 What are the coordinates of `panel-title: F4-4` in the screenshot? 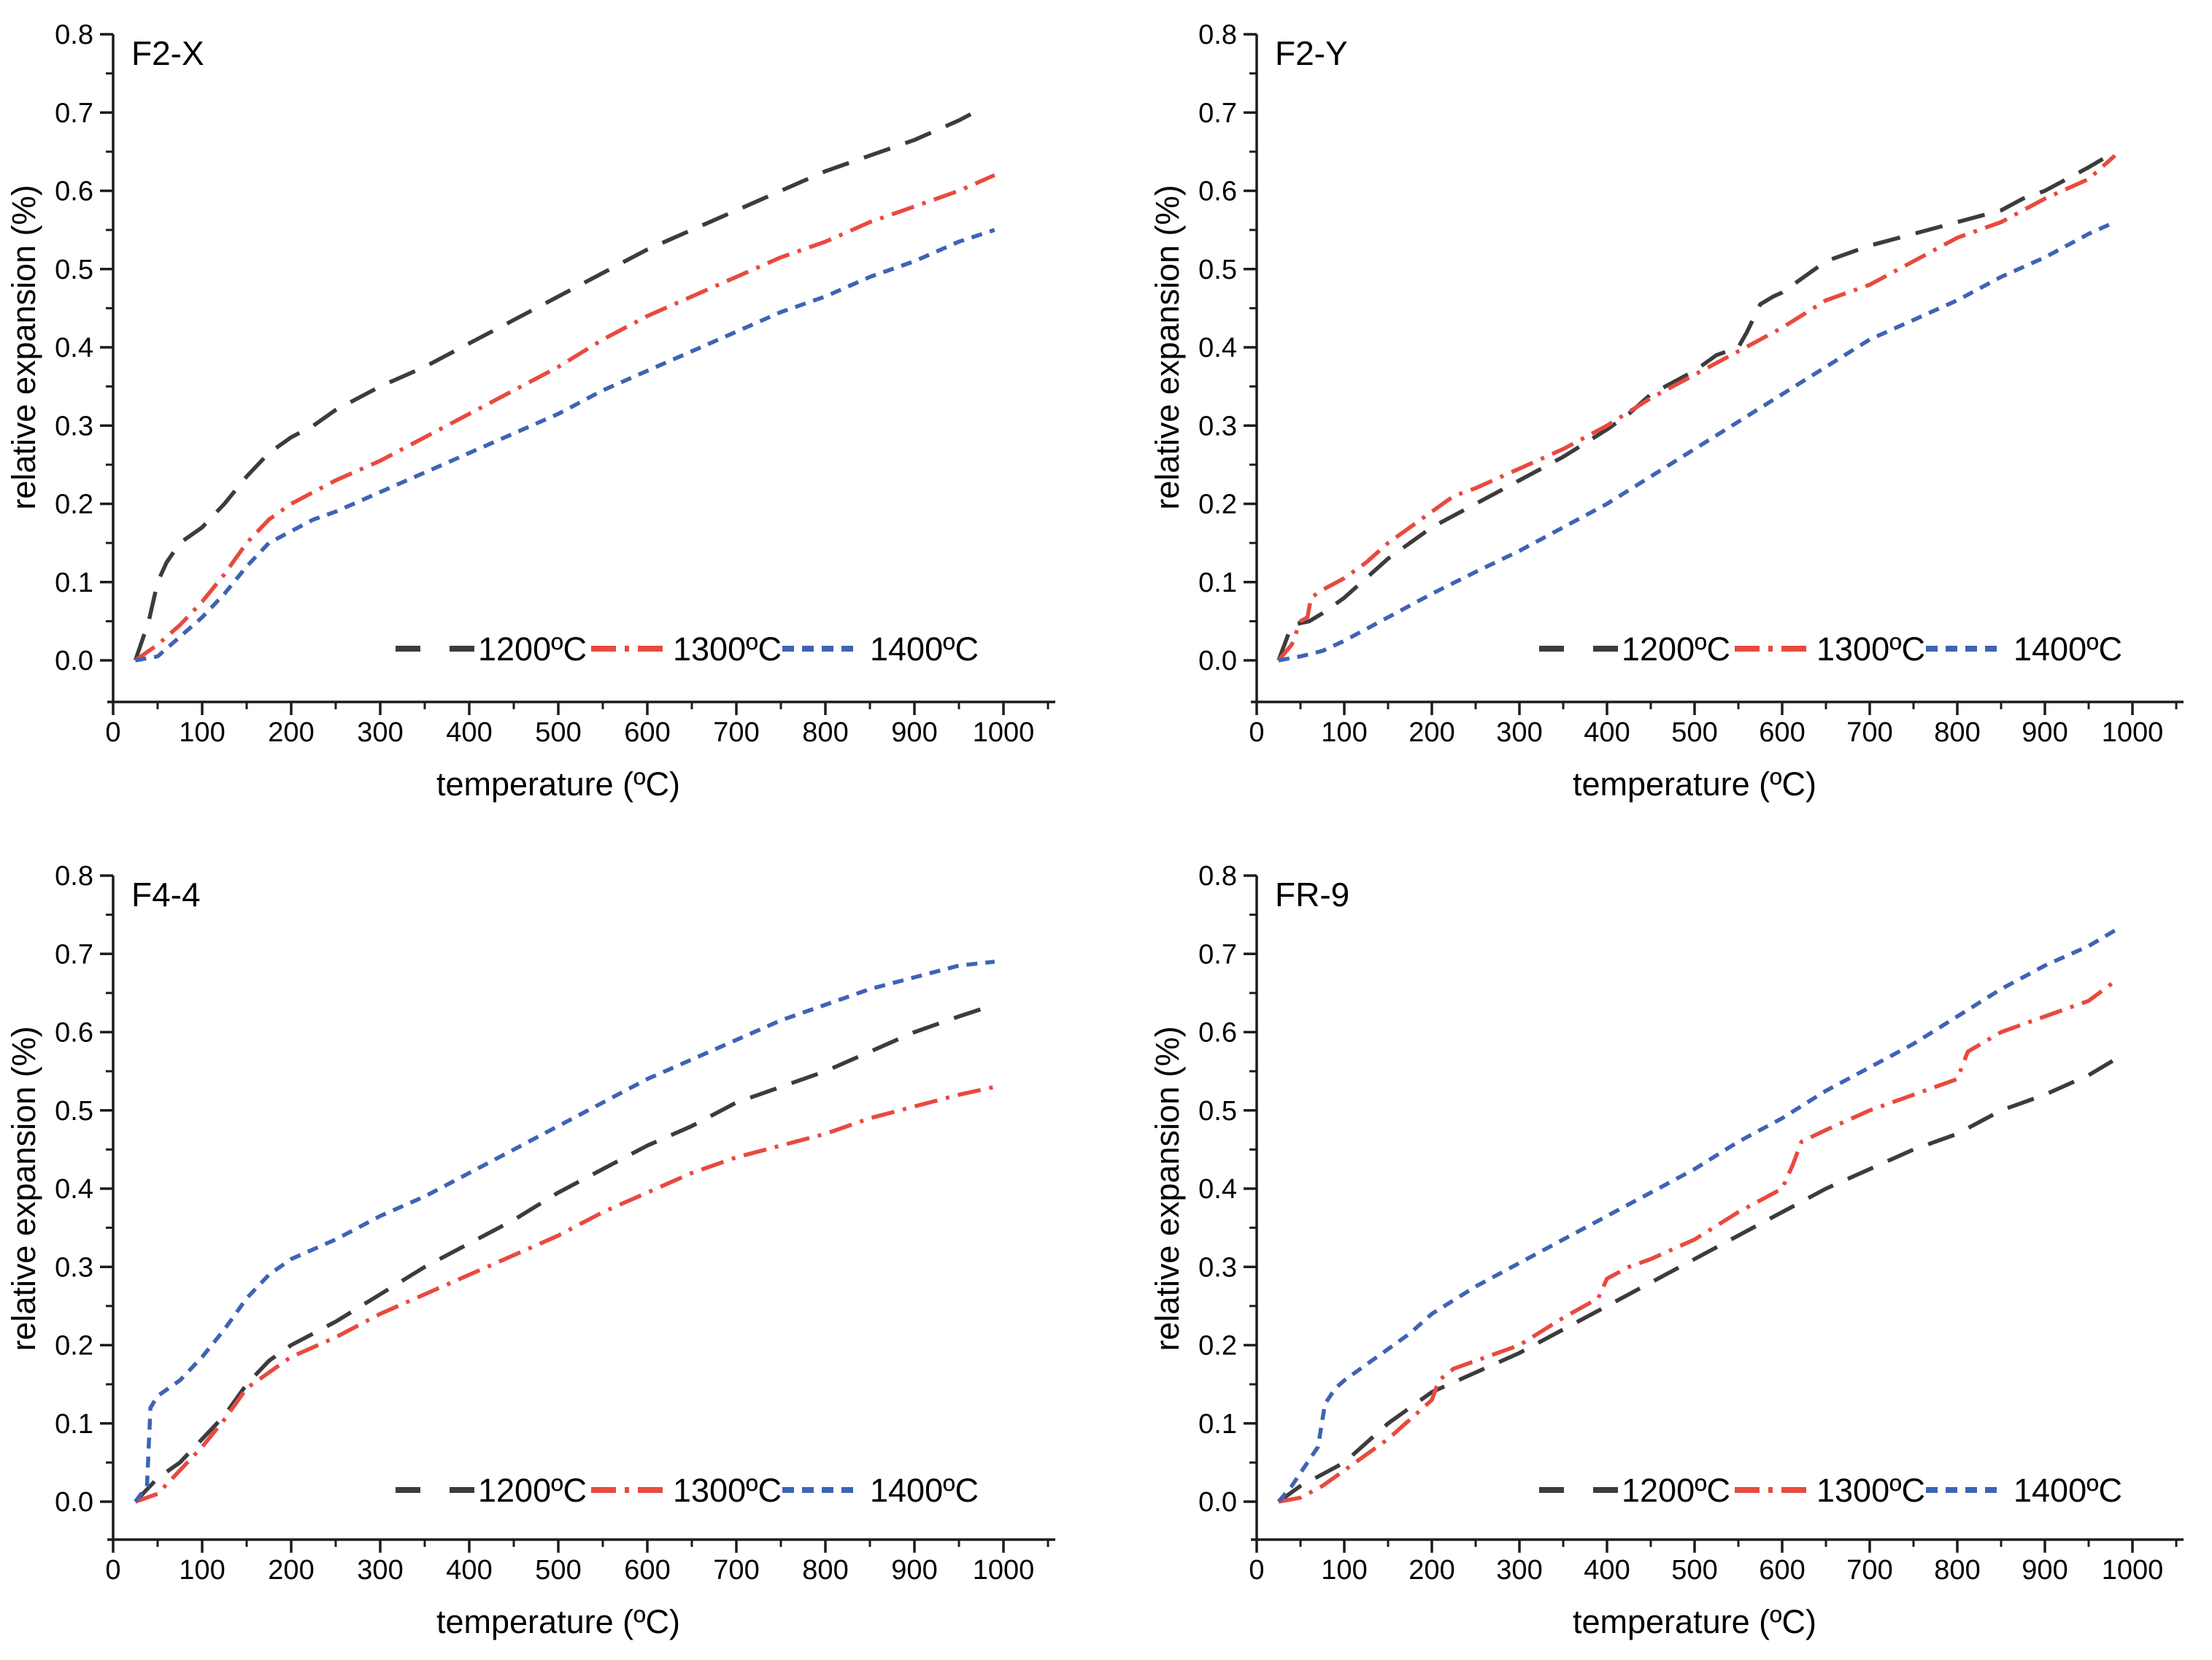 It's located at (166, 895).